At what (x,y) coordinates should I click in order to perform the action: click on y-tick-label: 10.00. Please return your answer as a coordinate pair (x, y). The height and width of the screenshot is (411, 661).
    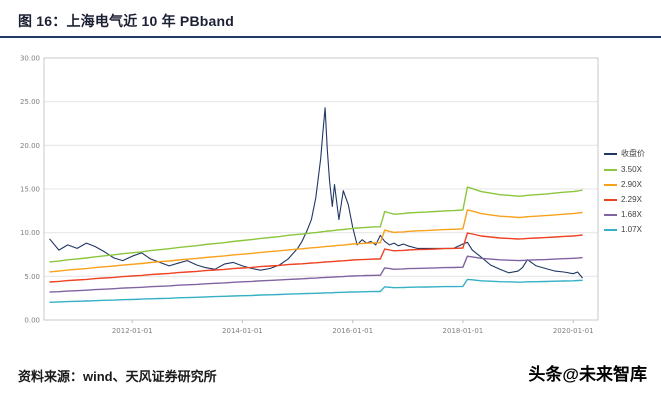
    Looking at the image, I should click on (30, 233).